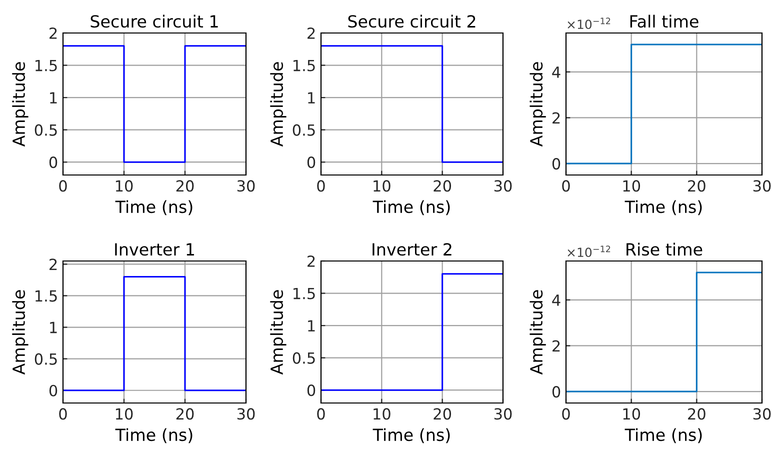  I want to click on chart-title: Inverter 1, so click(154, 249).